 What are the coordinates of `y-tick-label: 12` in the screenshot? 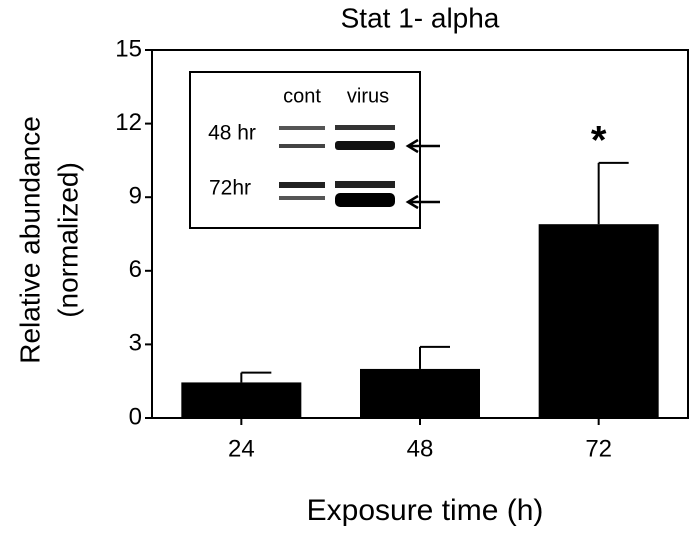 It's located at (128, 122).